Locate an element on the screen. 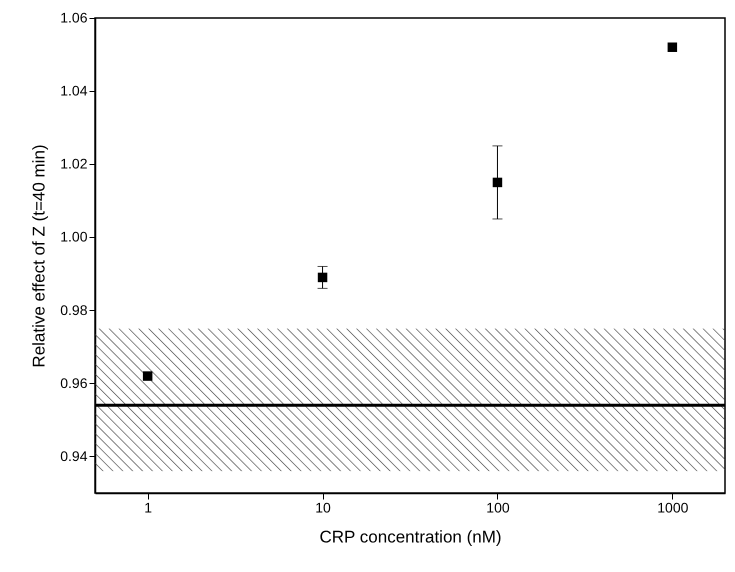  y-tick-label: 0.98 is located at coordinates (74, 310).